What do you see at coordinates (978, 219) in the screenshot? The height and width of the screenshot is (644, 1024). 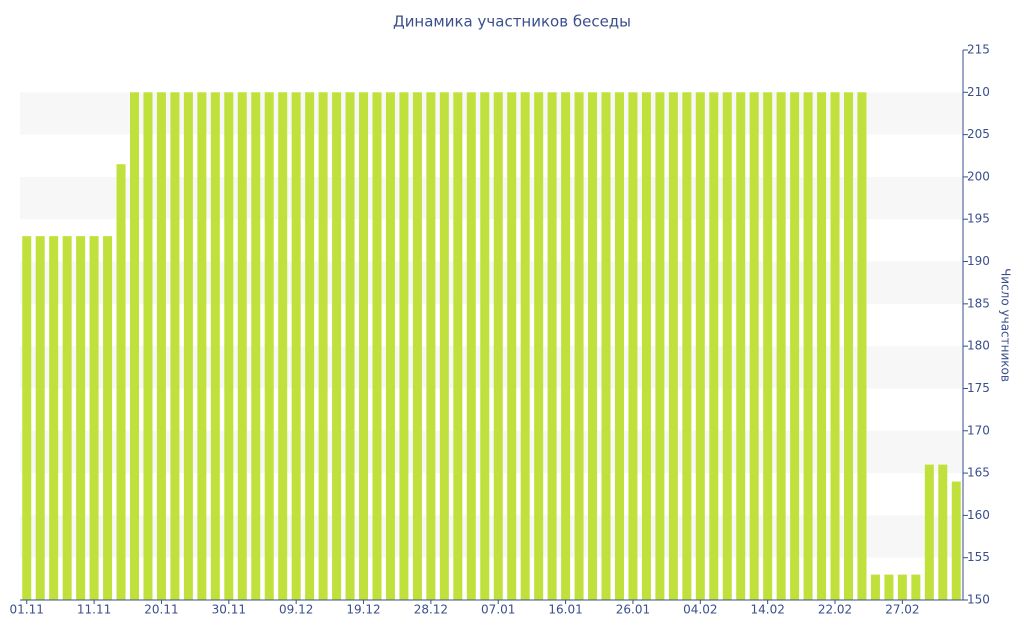 I see `y-tick-label: 195` at bounding box center [978, 219].